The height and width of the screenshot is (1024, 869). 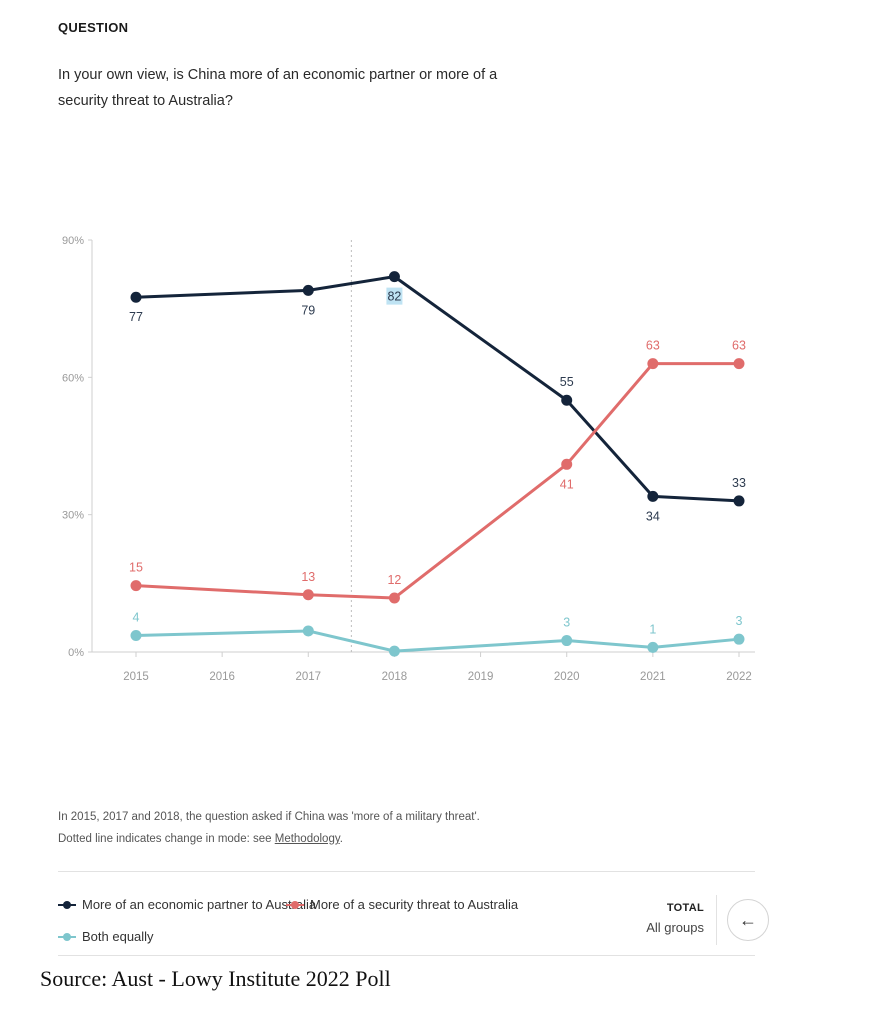 What do you see at coordinates (307, 839) in the screenshot?
I see `methodology-link: Methodology` at bounding box center [307, 839].